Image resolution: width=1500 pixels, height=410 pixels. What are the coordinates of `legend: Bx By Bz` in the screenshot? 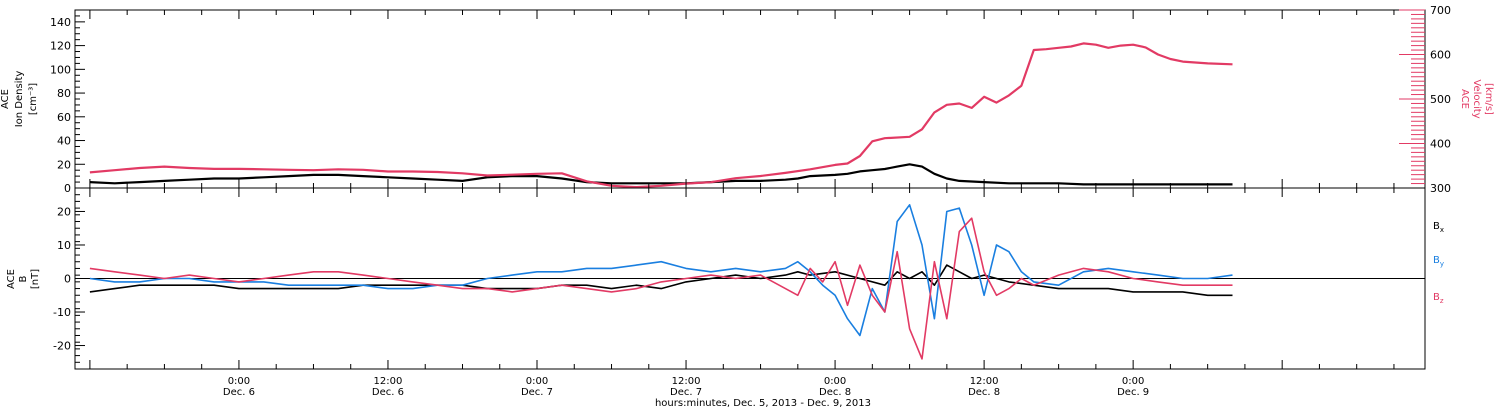 It's located at (1438, 263).